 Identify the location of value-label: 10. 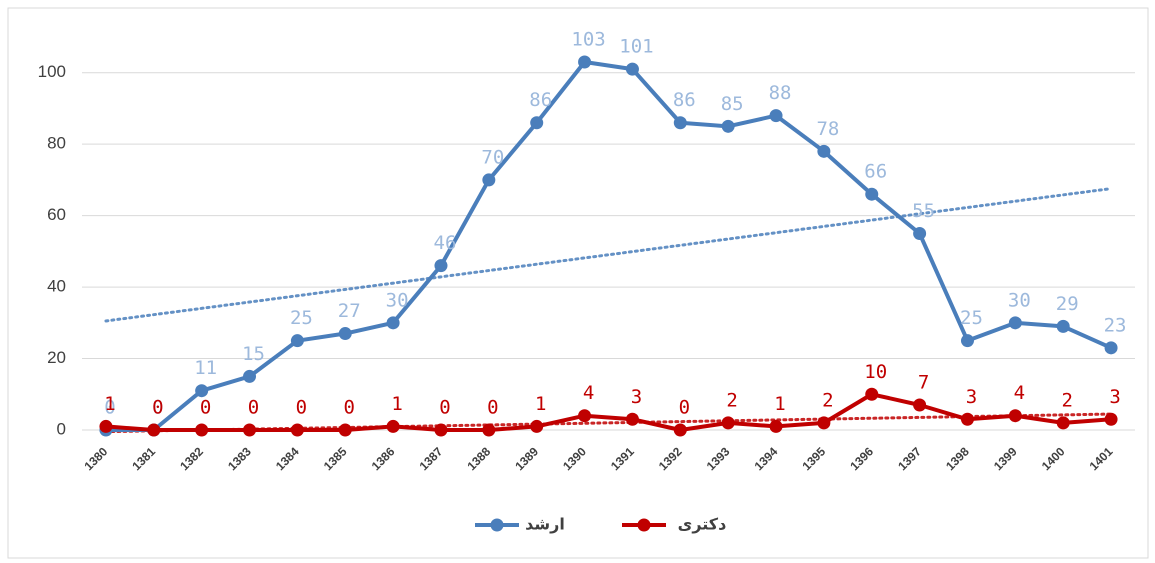
(875, 372).